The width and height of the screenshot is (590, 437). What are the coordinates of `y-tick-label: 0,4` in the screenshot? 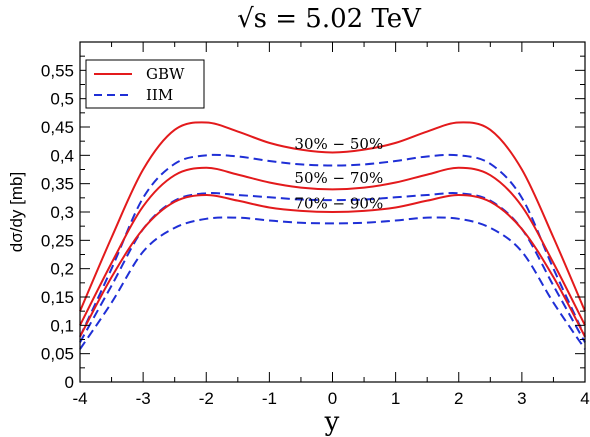 It's located at (62, 155).